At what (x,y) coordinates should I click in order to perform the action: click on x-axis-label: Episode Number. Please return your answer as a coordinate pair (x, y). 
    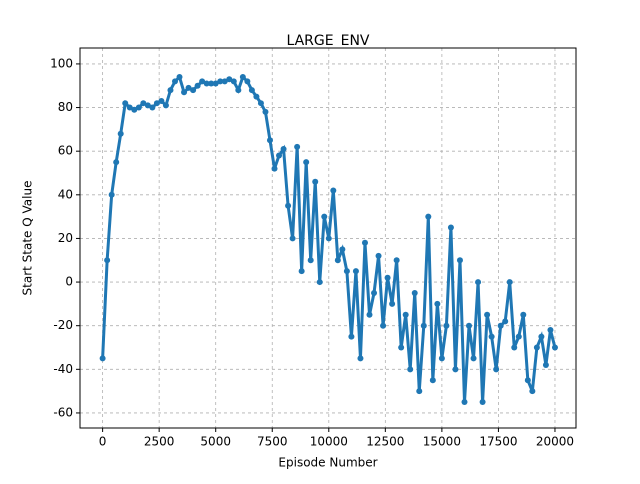
    Looking at the image, I should click on (327, 463).